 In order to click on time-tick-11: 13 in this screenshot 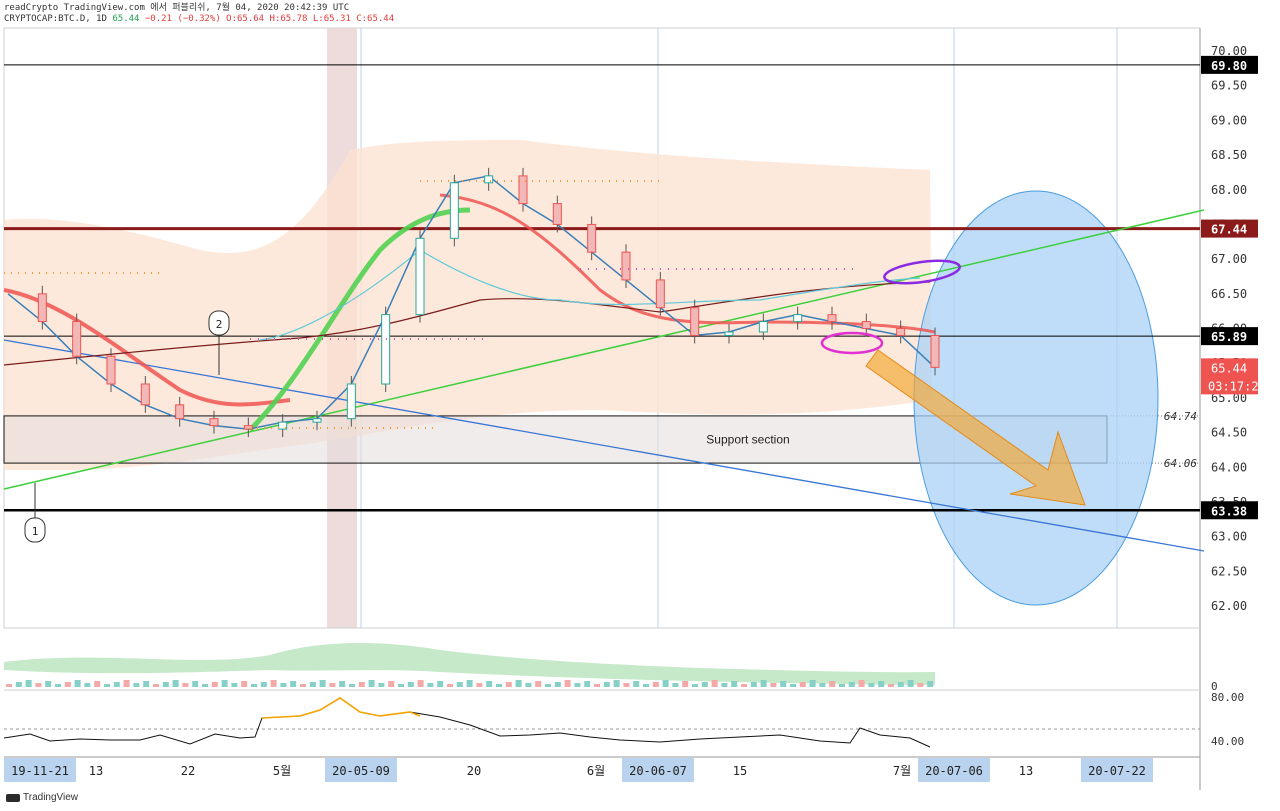, I will do `click(1026, 771)`.